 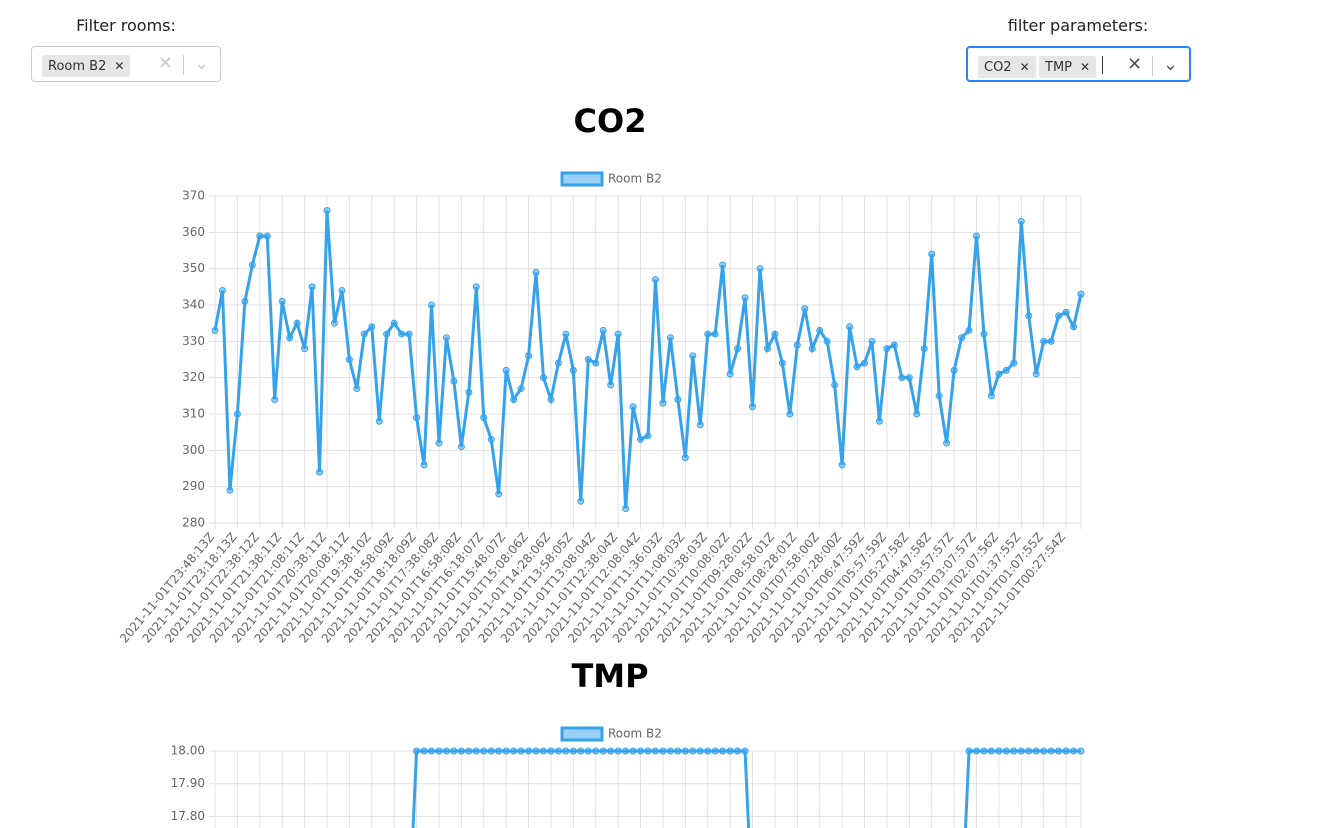 What do you see at coordinates (635, 734) in the screenshot?
I see `legend-label: Room B2` at bounding box center [635, 734].